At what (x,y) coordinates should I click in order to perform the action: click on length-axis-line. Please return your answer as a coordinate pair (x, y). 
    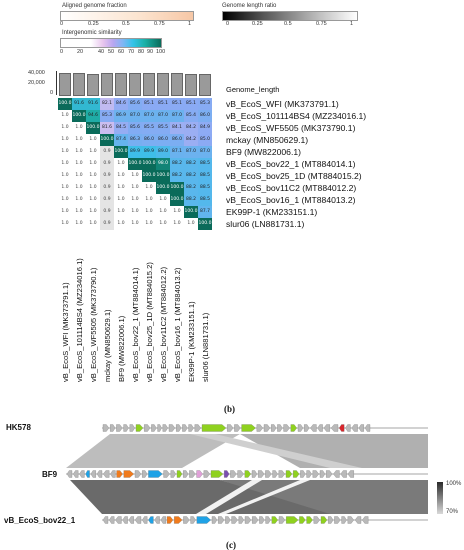
    Looking at the image, I should click on (56, 83).